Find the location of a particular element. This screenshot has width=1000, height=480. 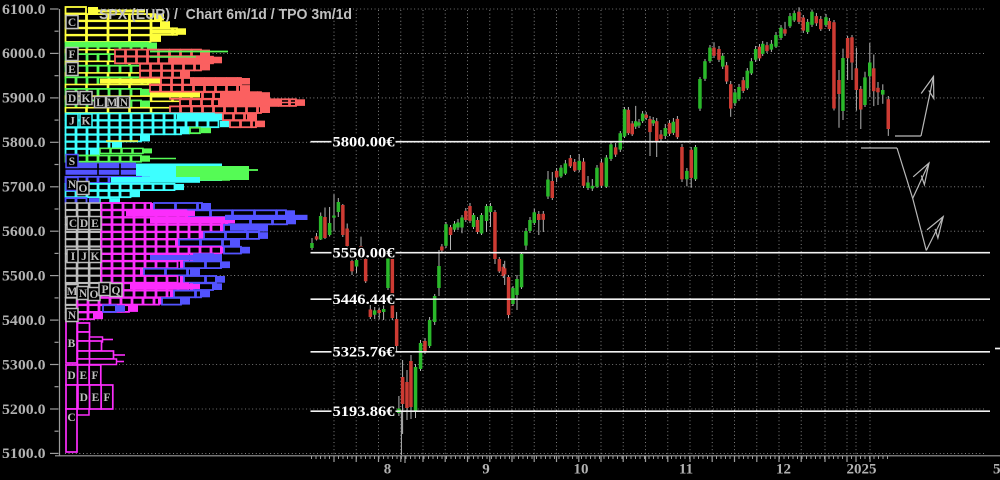

svg-text: 9 is located at coordinates (486, 470).